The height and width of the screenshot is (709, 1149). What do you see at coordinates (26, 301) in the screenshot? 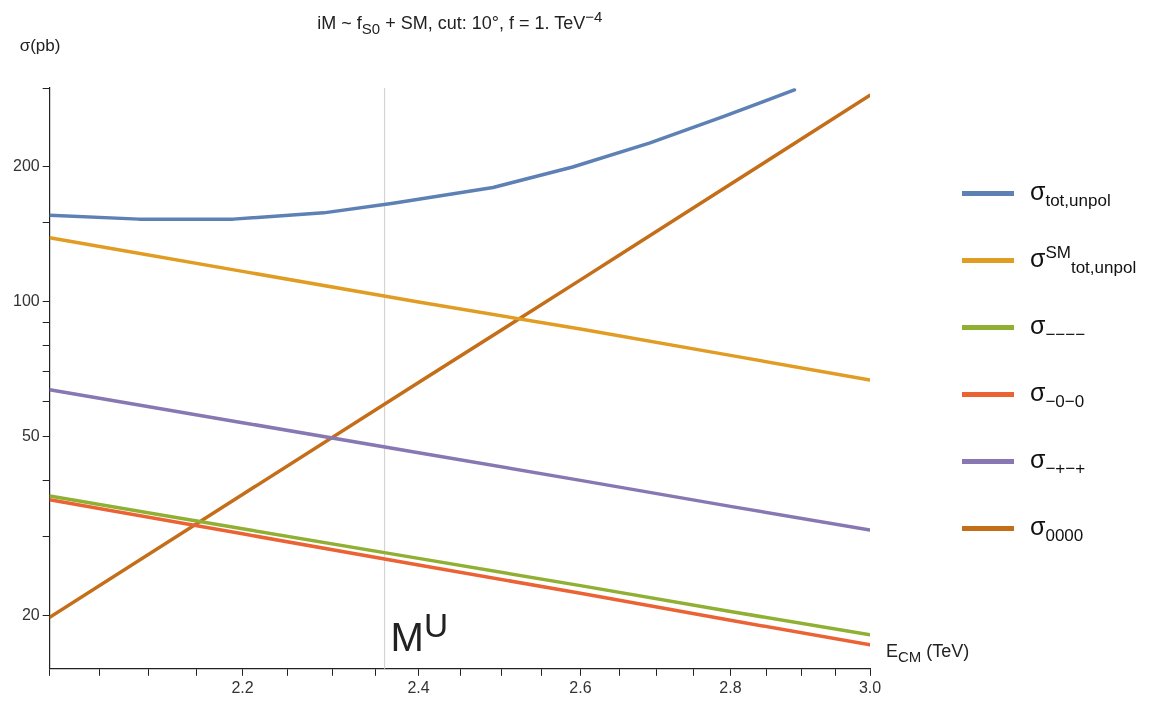
I see `y-tick-label: 100` at bounding box center [26, 301].